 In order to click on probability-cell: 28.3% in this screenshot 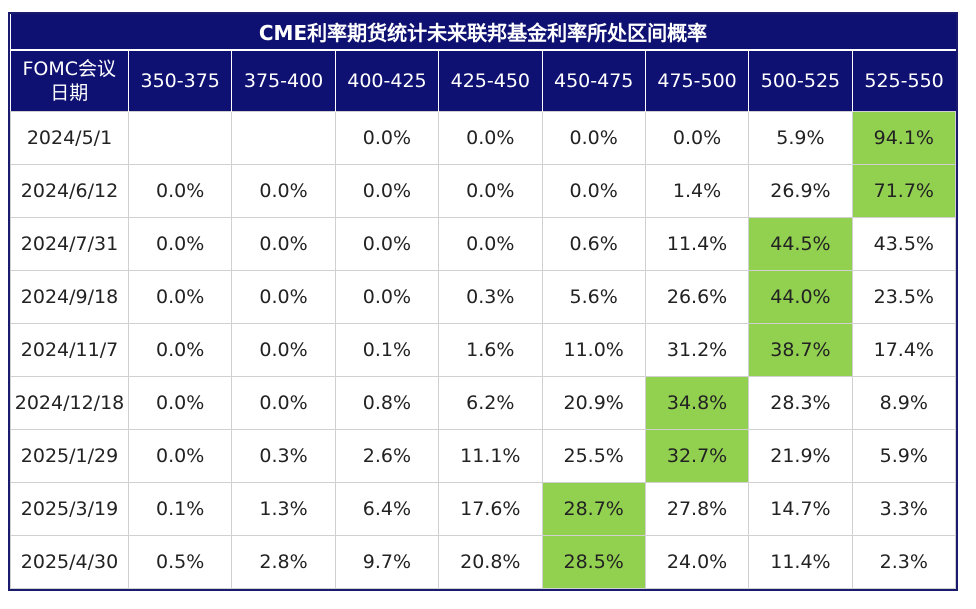, I will do `click(800, 402)`.